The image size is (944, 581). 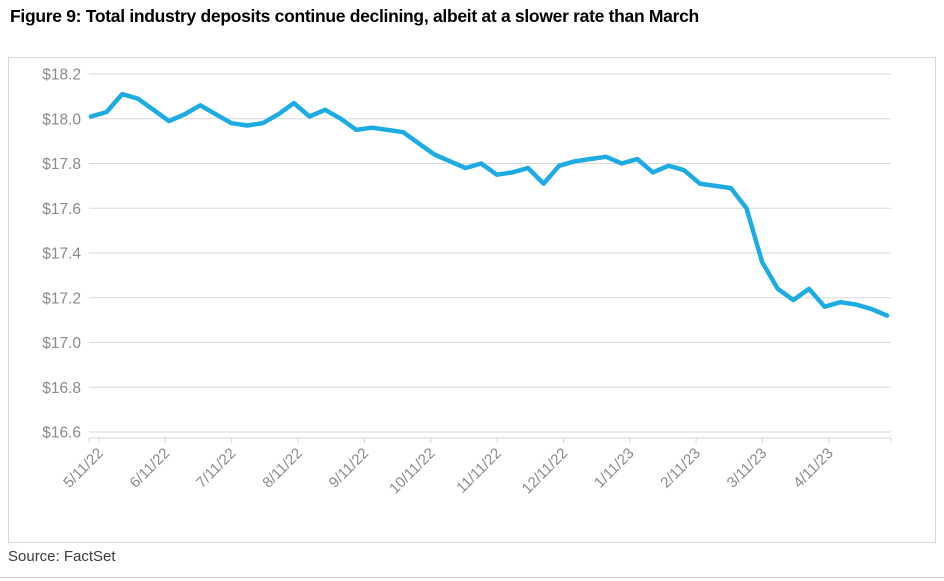 What do you see at coordinates (747, 468) in the screenshot?
I see `x-axis-tick-label: 3/11/23` at bounding box center [747, 468].